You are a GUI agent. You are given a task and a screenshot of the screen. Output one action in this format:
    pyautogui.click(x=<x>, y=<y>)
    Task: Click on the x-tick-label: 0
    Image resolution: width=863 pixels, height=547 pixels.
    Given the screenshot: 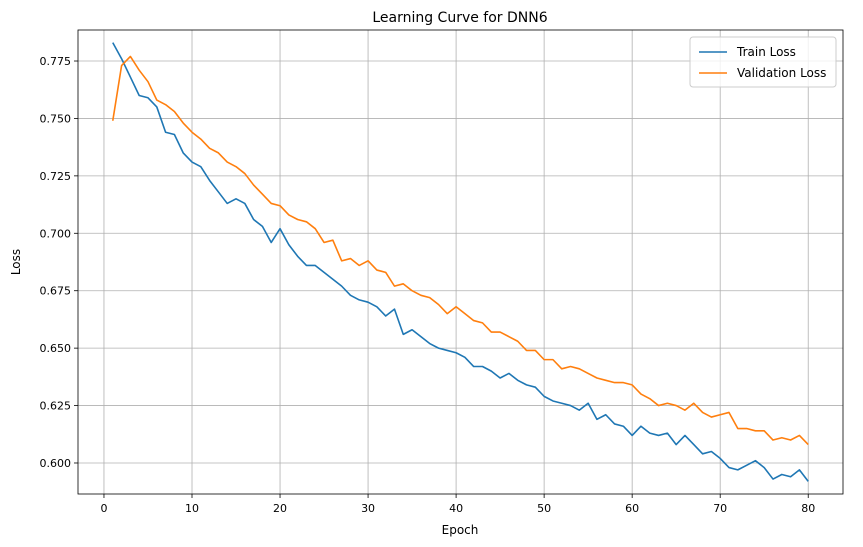 What is the action you would take?
    pyautogui.click(x=103, y=508)
    